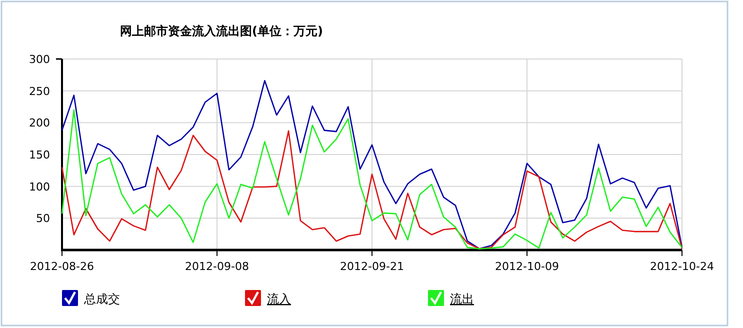  I want to click on y-tick-label: 250, so click(39, 91).